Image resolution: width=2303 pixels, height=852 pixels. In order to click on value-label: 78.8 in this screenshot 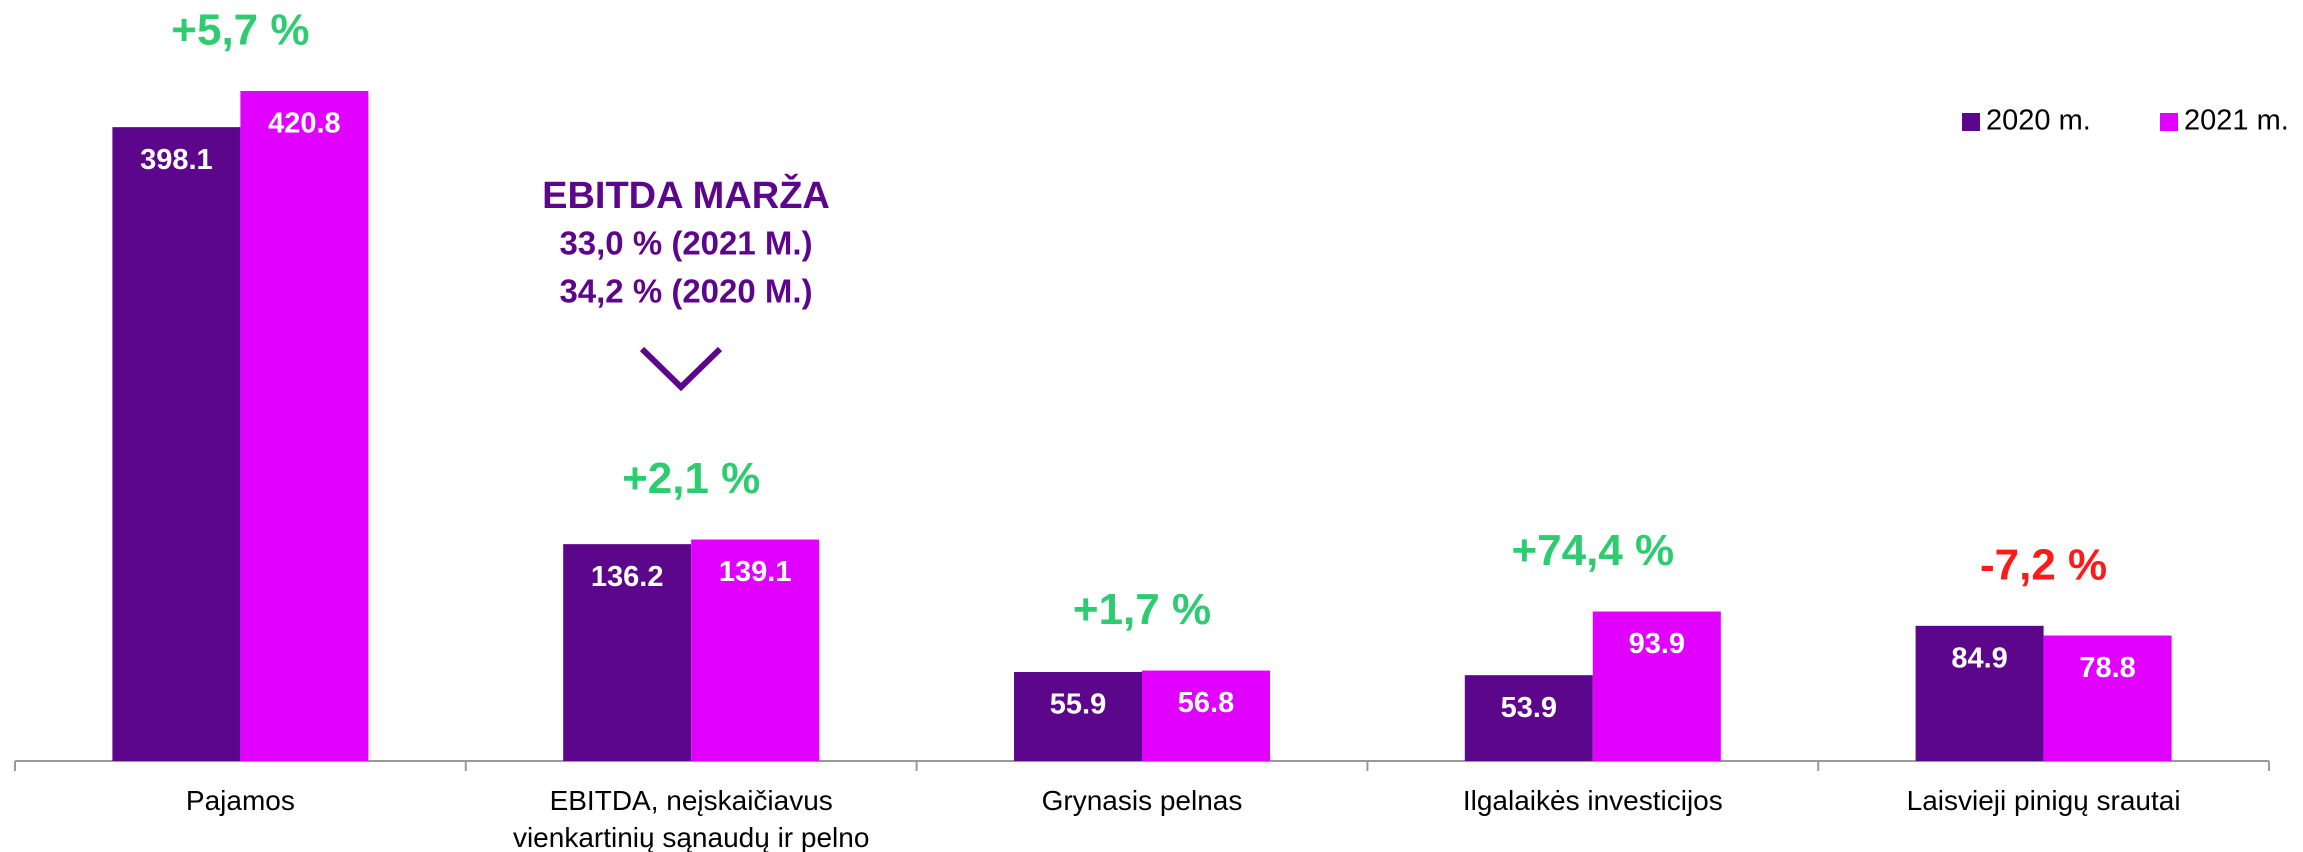, I will do `click(2107, 668)`.